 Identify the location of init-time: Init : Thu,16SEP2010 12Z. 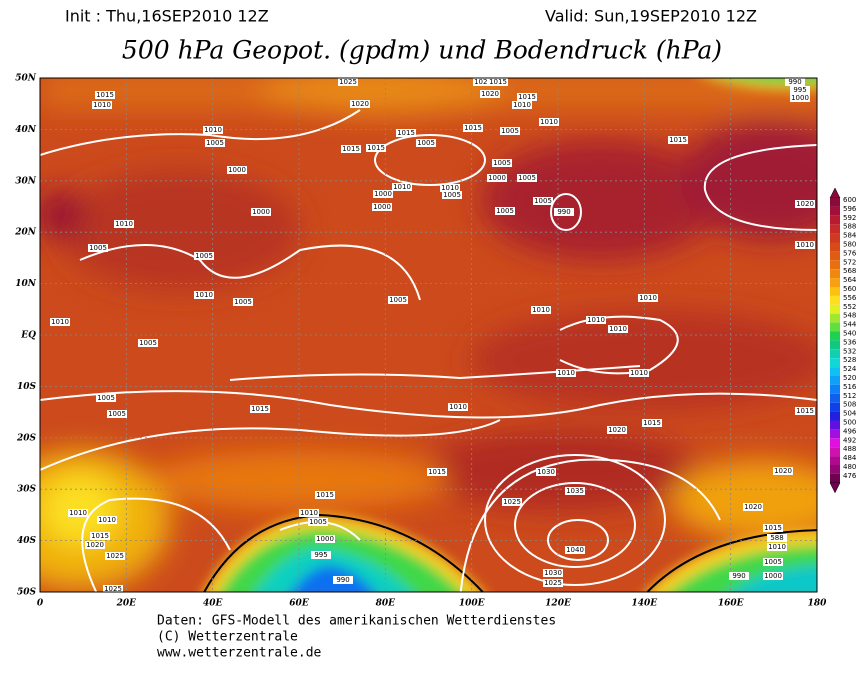
(167, 16).